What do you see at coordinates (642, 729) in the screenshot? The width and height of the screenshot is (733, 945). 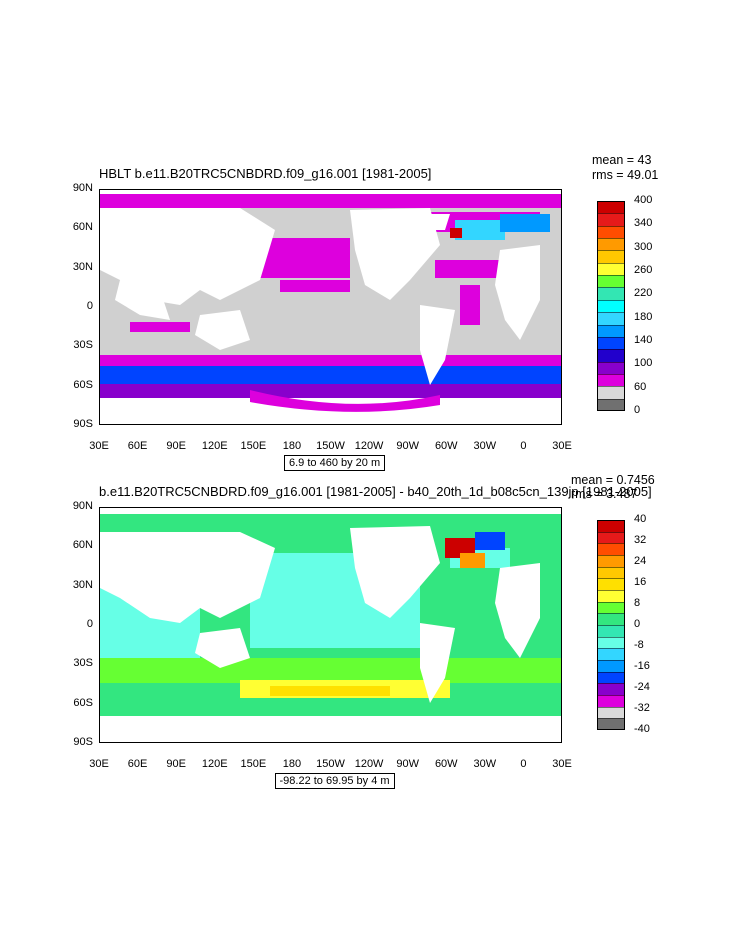 I see `colorbar-label: -40` at bounding box center [642, 729].